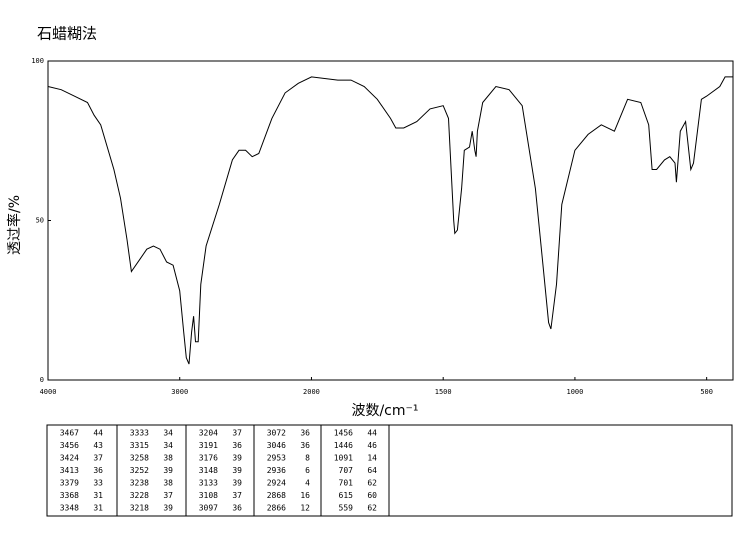 The height and width of the screenshot is (539, 743). Describe the element at coordinates (276, 508) in the screenshot. I see `table-cell: 2866` at that location.